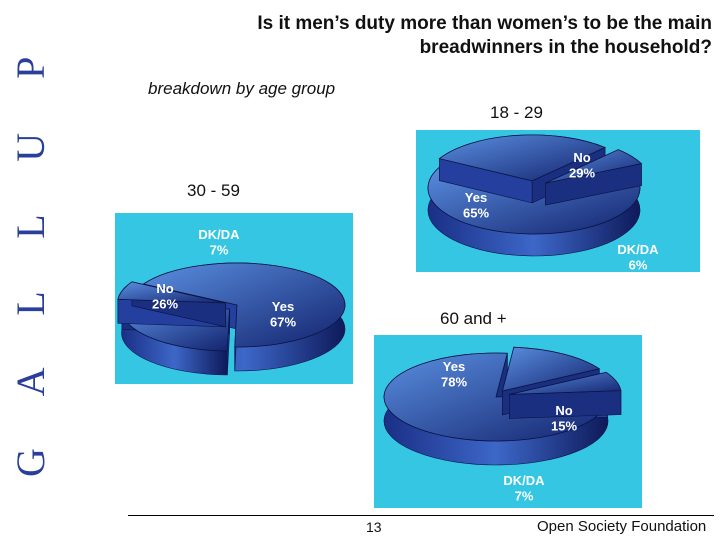  What do you see at coordinates (638, 257) in the screenshot?
I see `slice-label-dkda: DK/DA 6%` at bounding box center [638, 257].